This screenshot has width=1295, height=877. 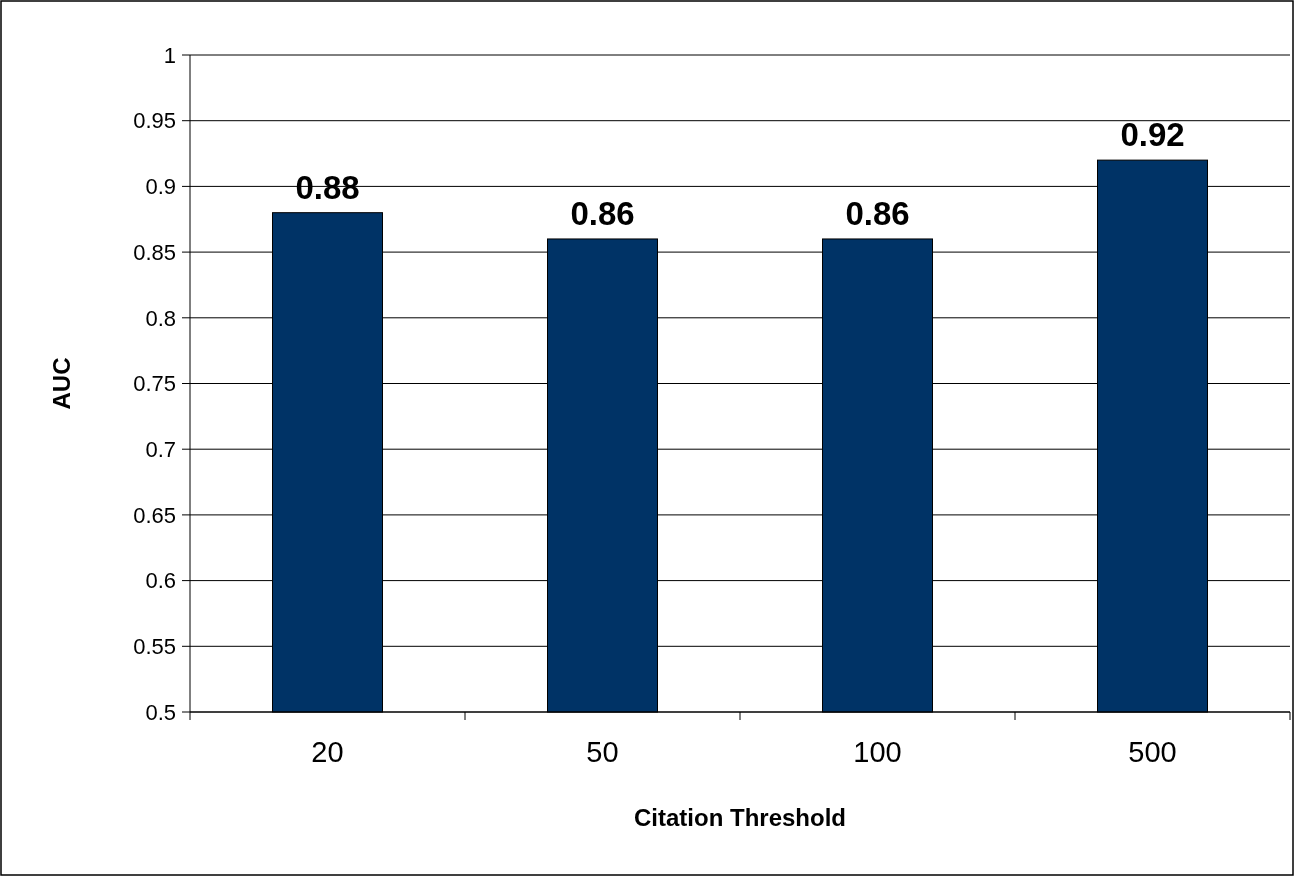 What do you see at coordinates (160, 449) in the screenshot?
I see `y-tick-label: 0.7` at bounding box center [160, 449].